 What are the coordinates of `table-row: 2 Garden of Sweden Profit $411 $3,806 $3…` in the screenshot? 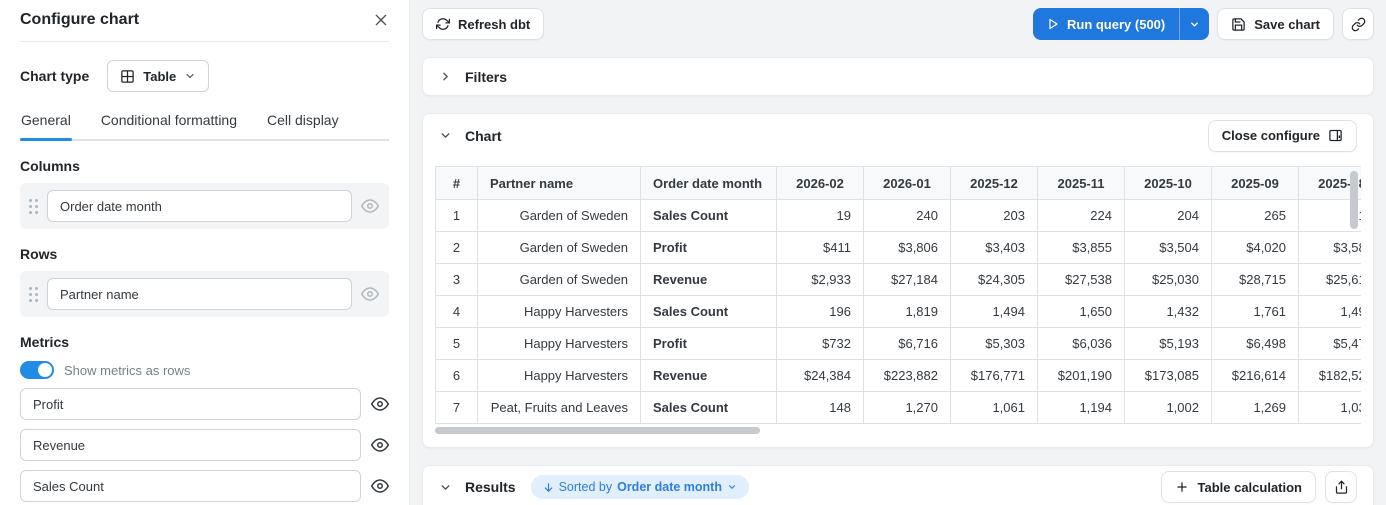 It's located at (898, 247).